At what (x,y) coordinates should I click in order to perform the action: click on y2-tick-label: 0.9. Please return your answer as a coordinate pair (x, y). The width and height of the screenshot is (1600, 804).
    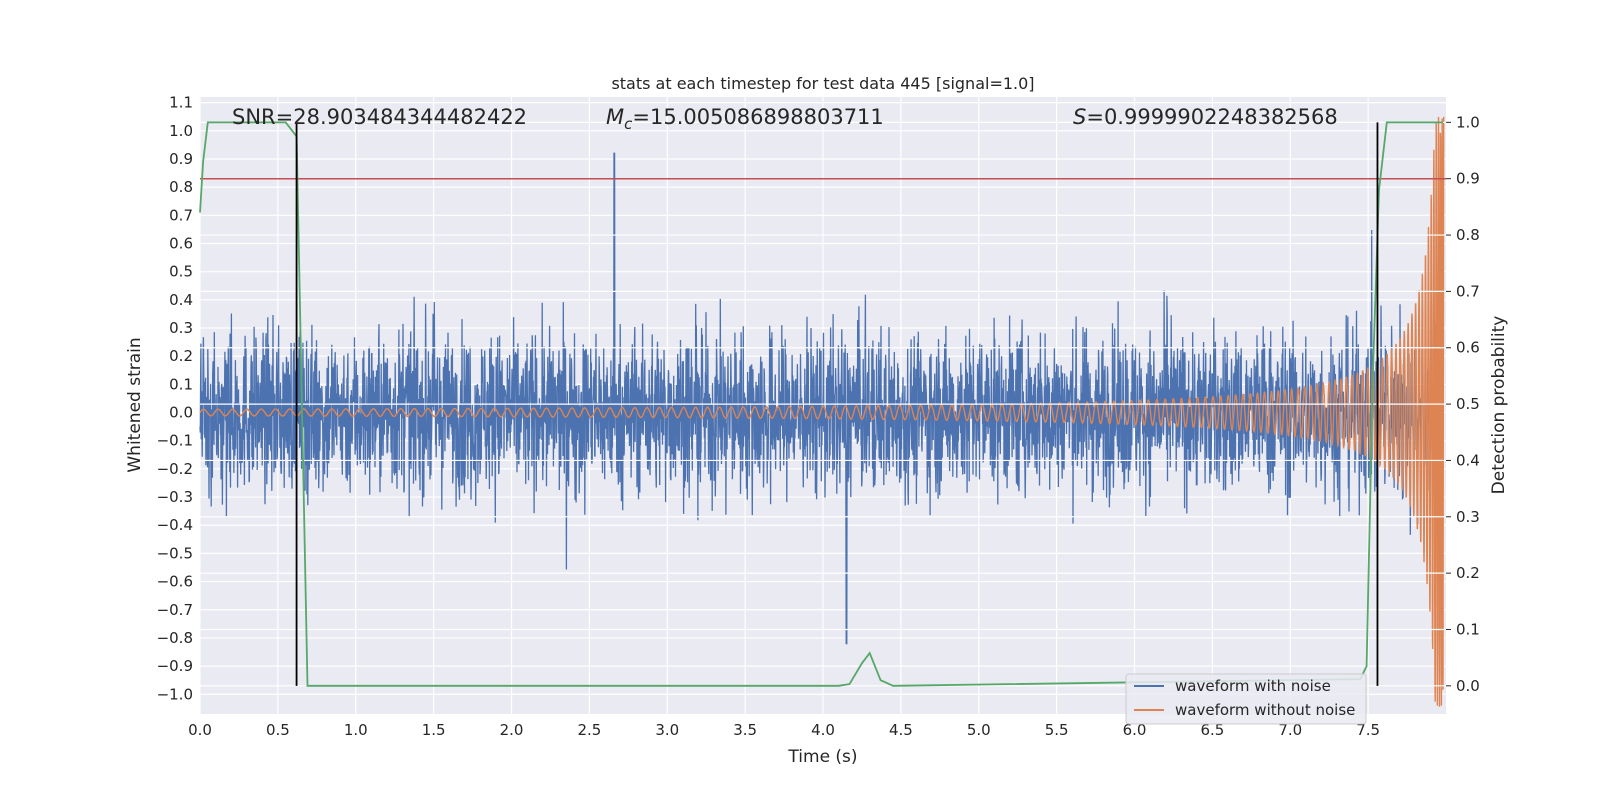
    Looking at the image, I should click on (1468, 179).